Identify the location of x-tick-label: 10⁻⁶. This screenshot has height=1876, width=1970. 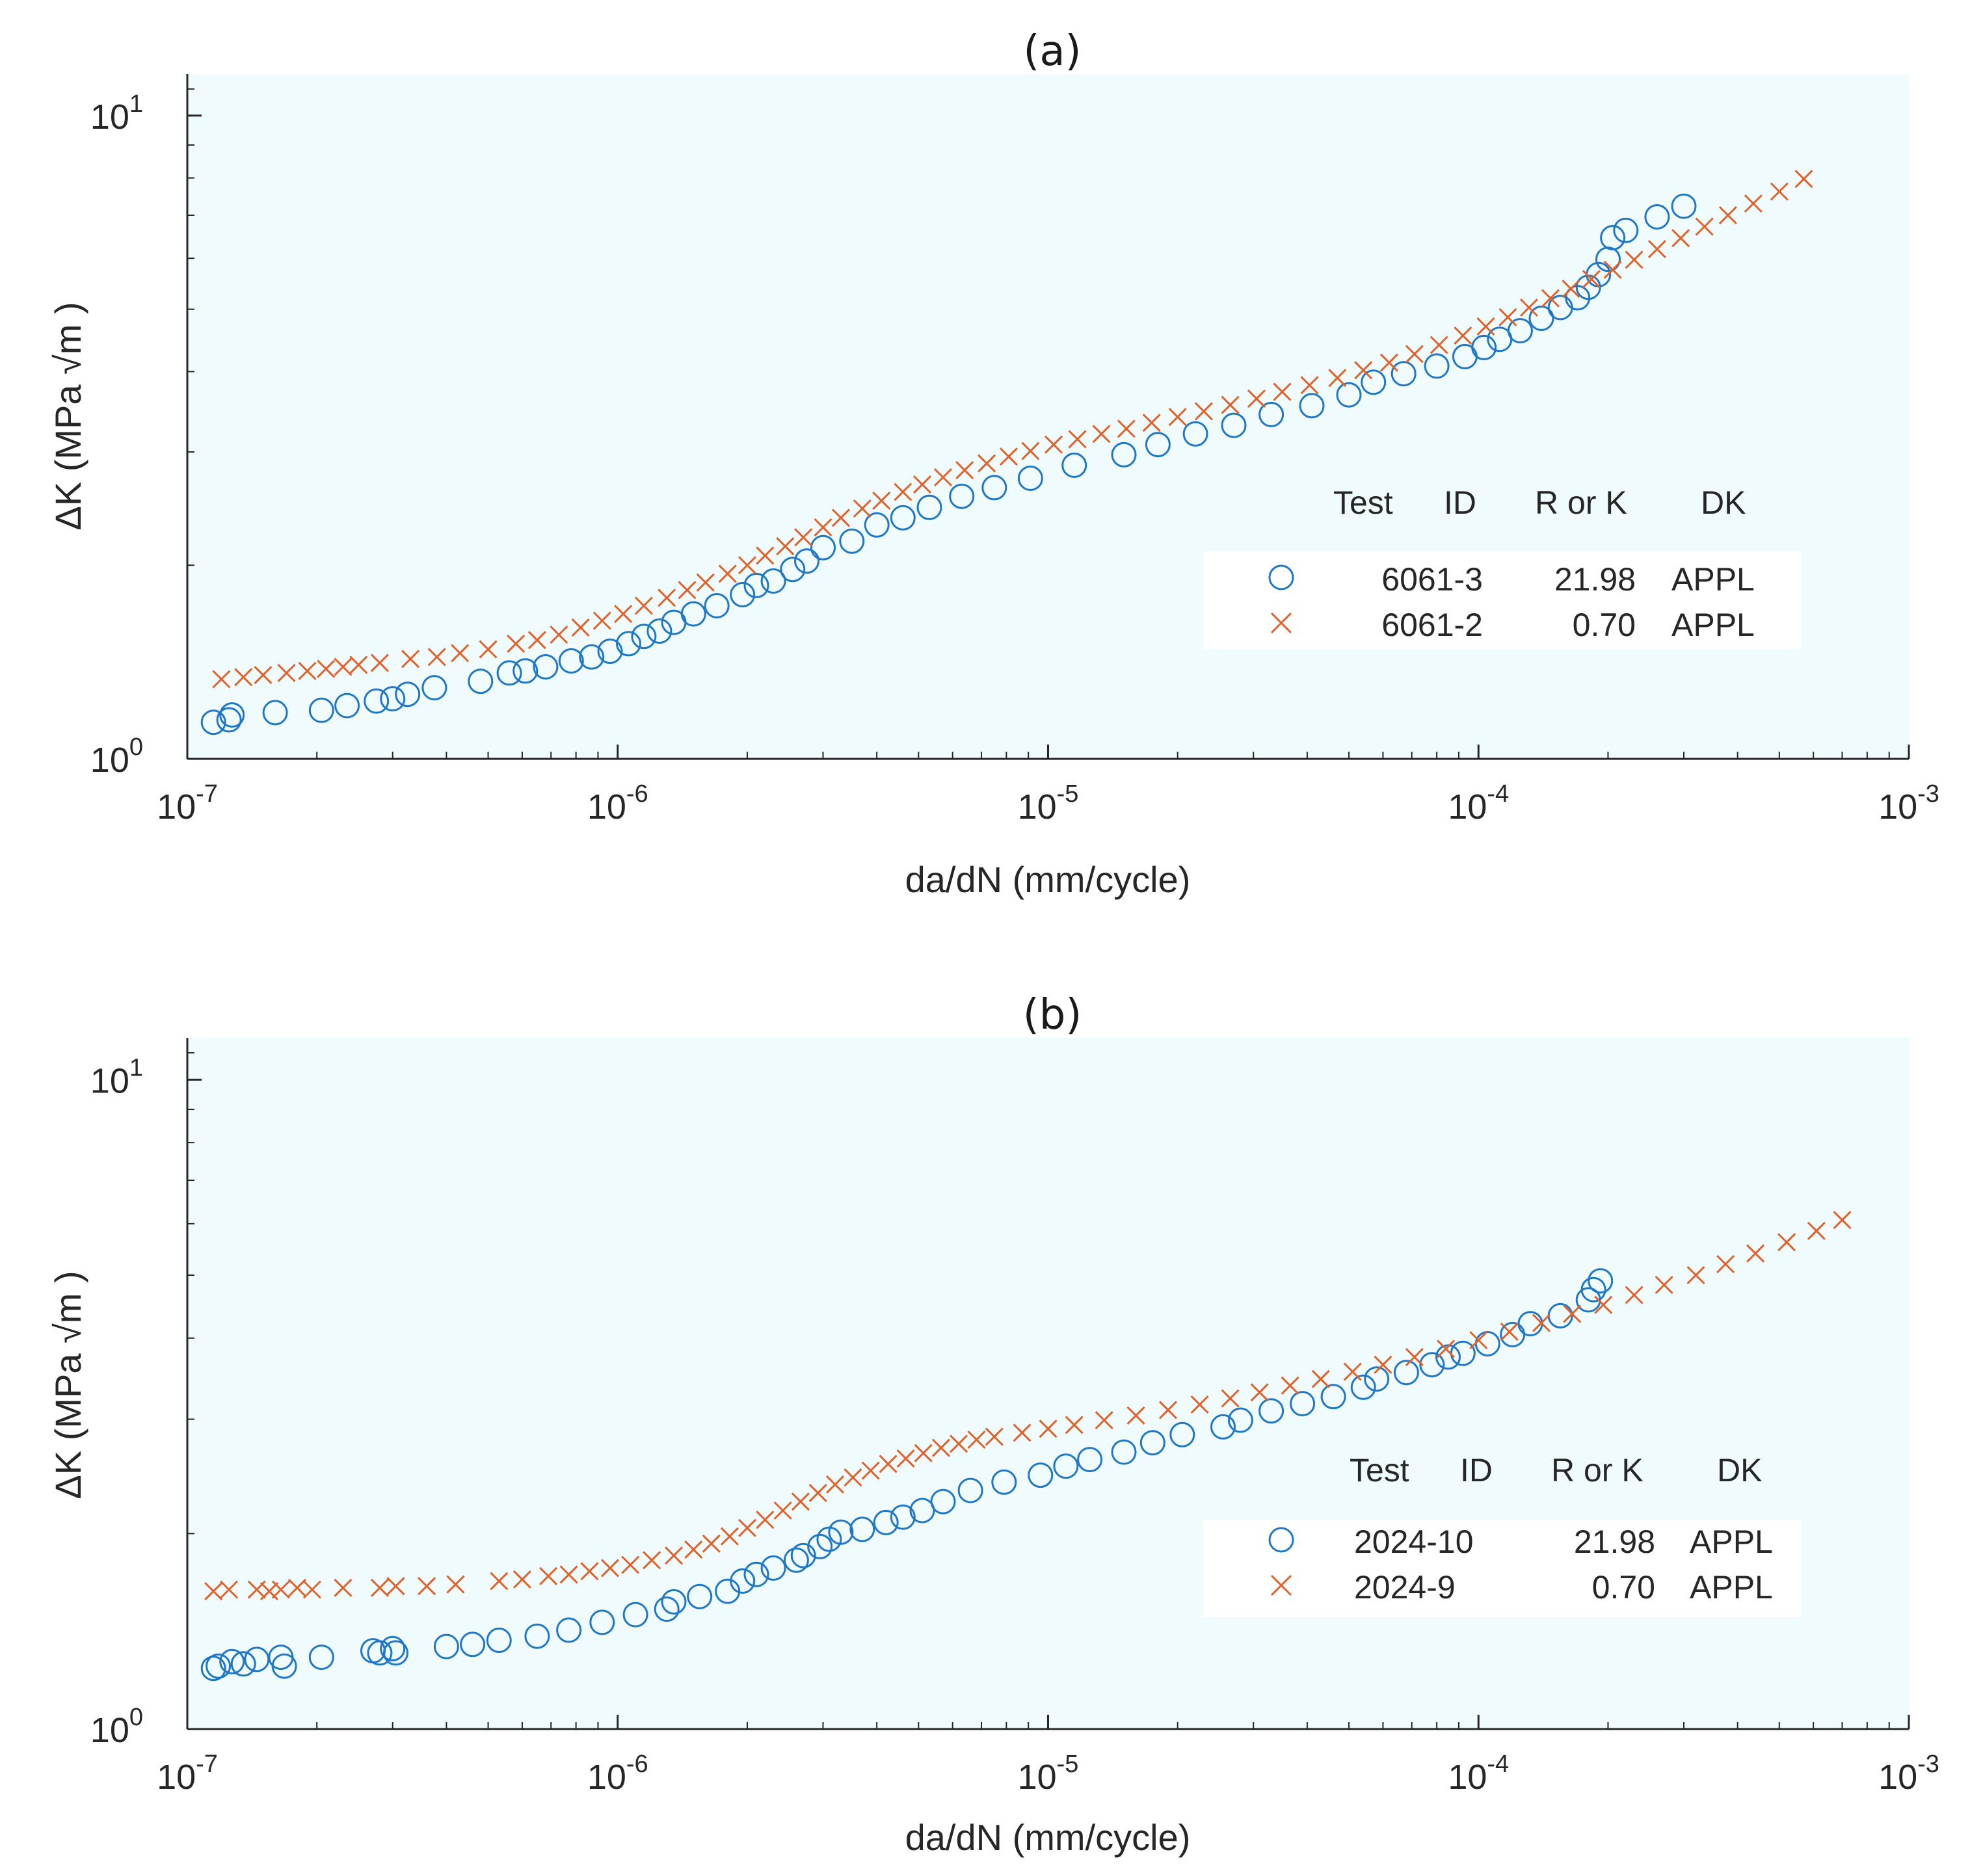
(617, 803).